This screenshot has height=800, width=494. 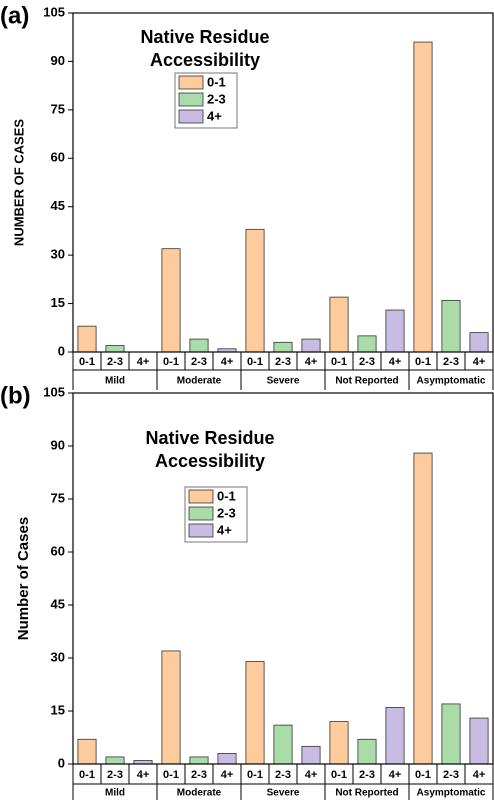 What do you see at coordinates (15, 395) in the screenshot?
I see `panel-label: (b)` at bounding box center [15, 395].